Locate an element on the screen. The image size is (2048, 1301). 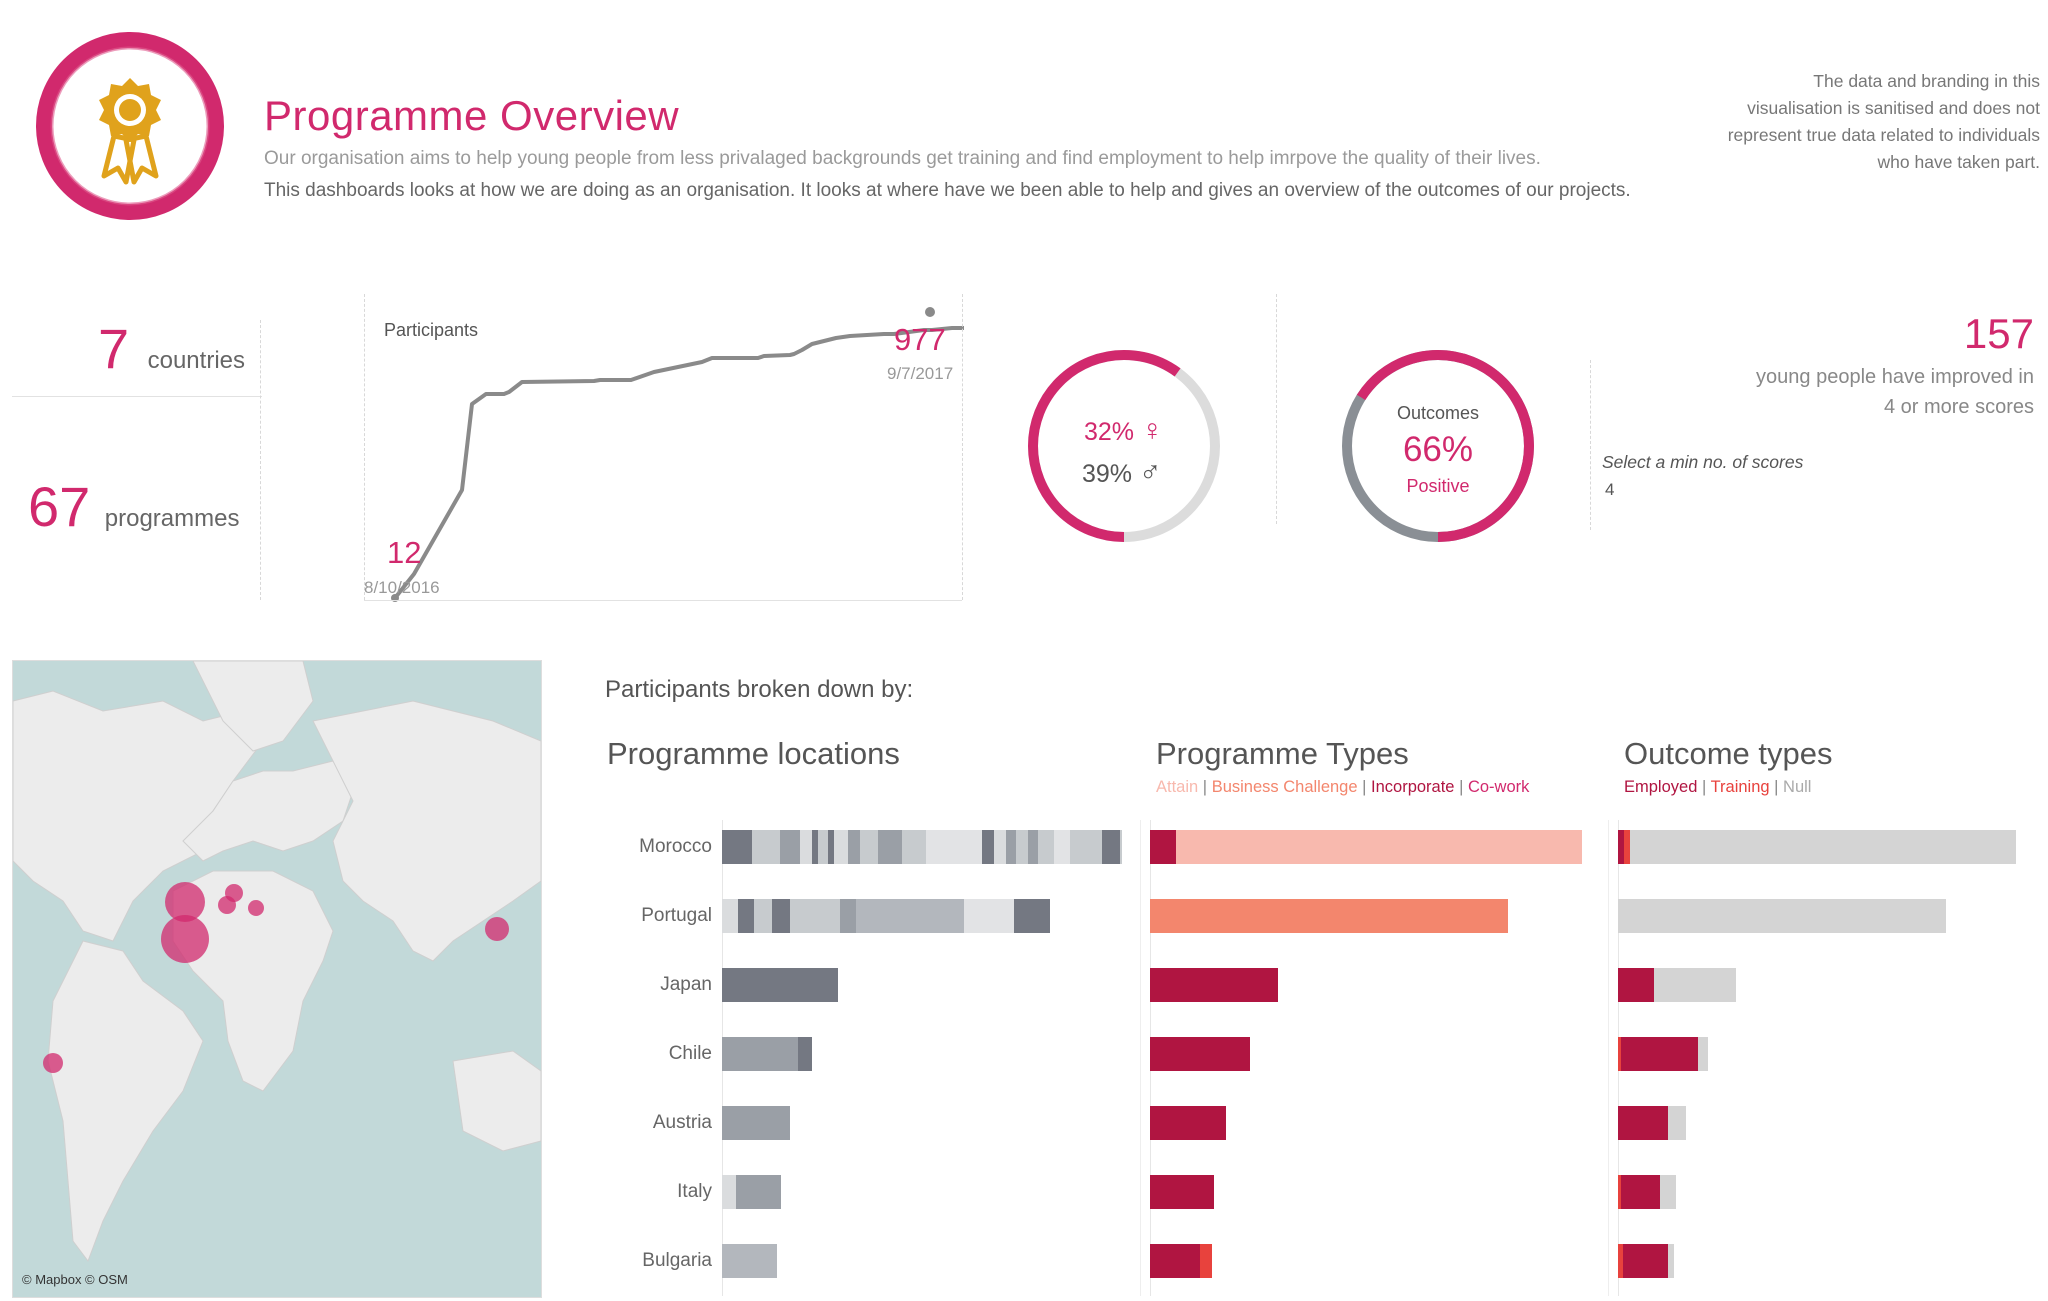
participants-right-border is located at coordinates (962, 447).